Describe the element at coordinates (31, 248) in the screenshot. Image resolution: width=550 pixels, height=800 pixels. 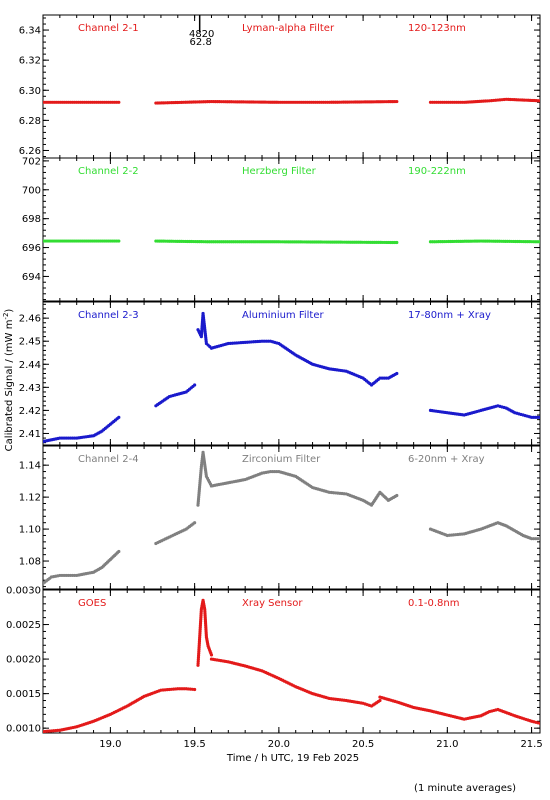
I see `y-tick-label: 696` at that location.